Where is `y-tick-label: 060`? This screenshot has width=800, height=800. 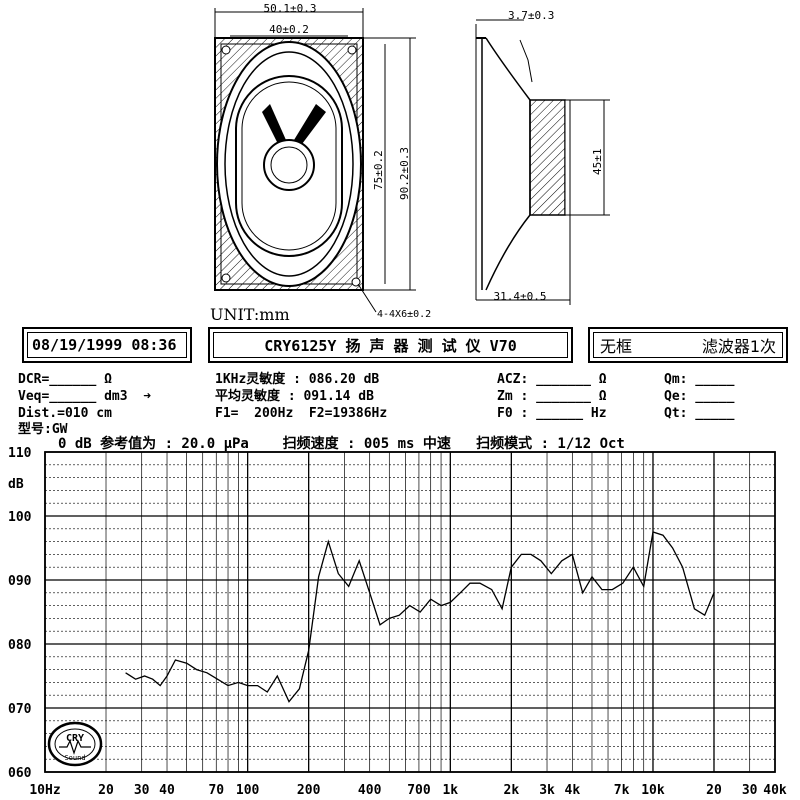 y-tick-label: 060 is located at coordinates (20, 773).